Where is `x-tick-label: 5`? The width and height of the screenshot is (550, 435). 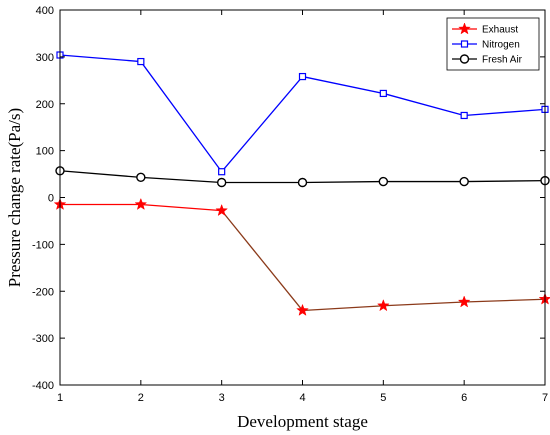
x-tick-label: 5 is located at coordinates (383, 398).